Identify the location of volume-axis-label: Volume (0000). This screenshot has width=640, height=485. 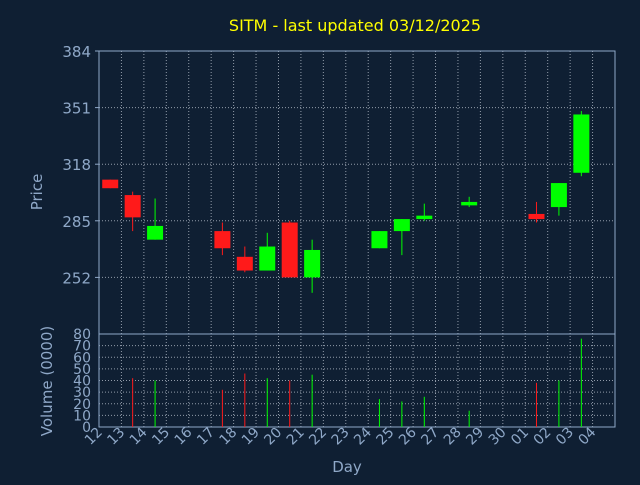
(47, 381).